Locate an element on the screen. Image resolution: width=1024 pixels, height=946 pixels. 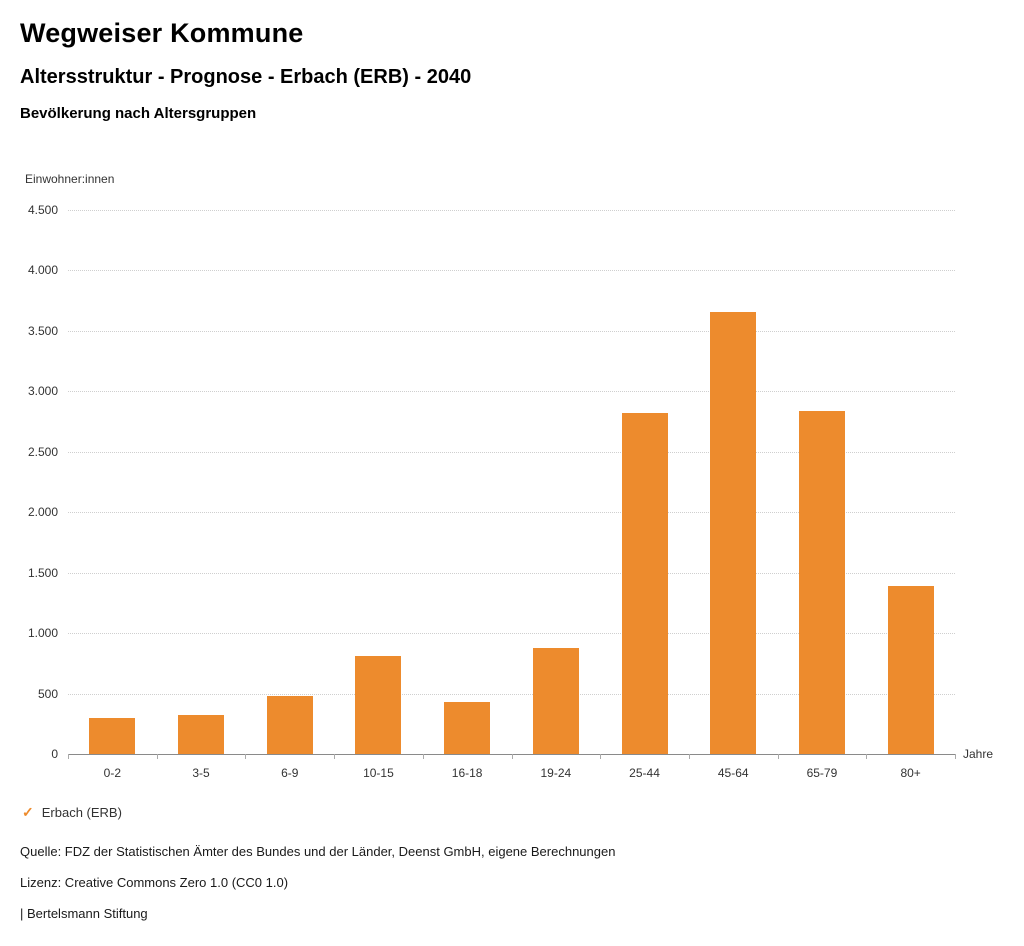
y-tick-label: 4.000 is located at coordinates (42, 270).